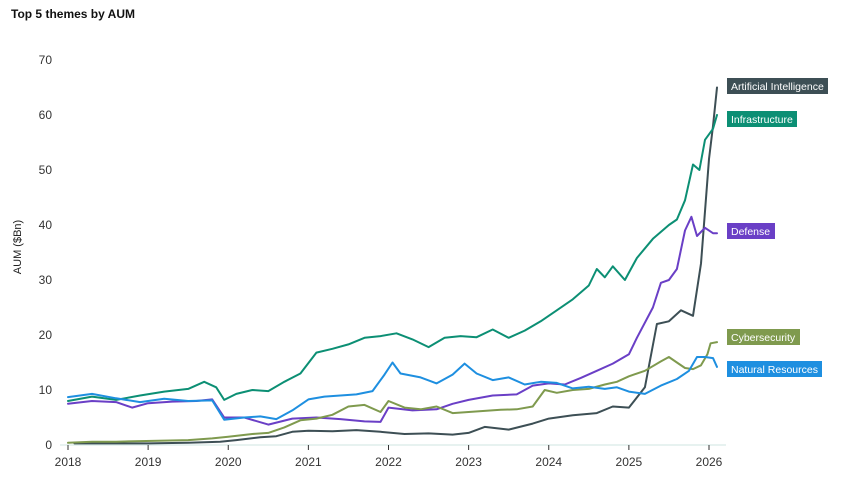  What do you see at coordinates (392, 388) in the screenshot?
I see `series-line` at bounding box center [392, 388].